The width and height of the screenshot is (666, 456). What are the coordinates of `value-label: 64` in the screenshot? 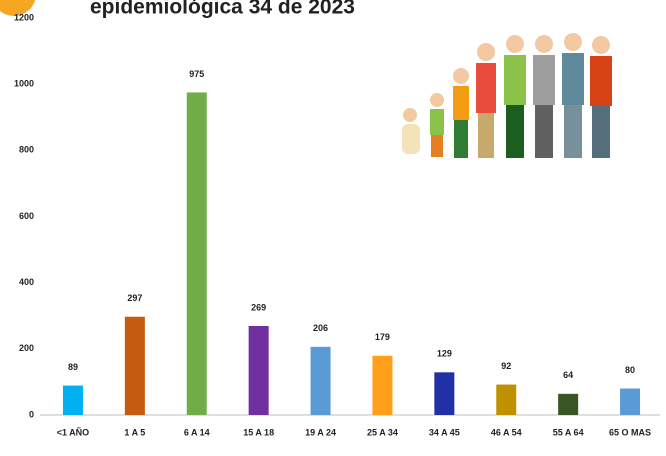 It's located at (568, 375).